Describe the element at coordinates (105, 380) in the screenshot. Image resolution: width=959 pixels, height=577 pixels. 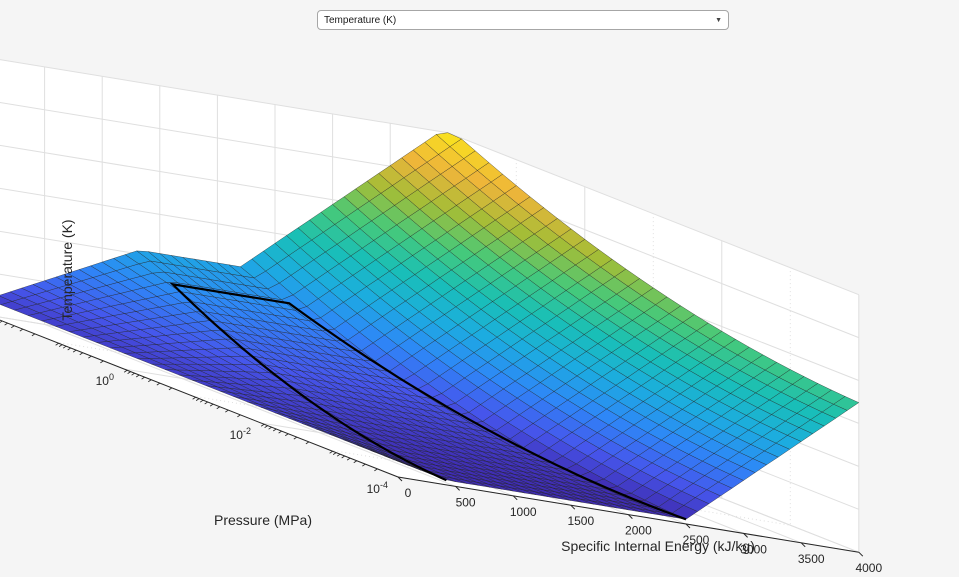
I see `y-tick-label: 10⁰` at that location.